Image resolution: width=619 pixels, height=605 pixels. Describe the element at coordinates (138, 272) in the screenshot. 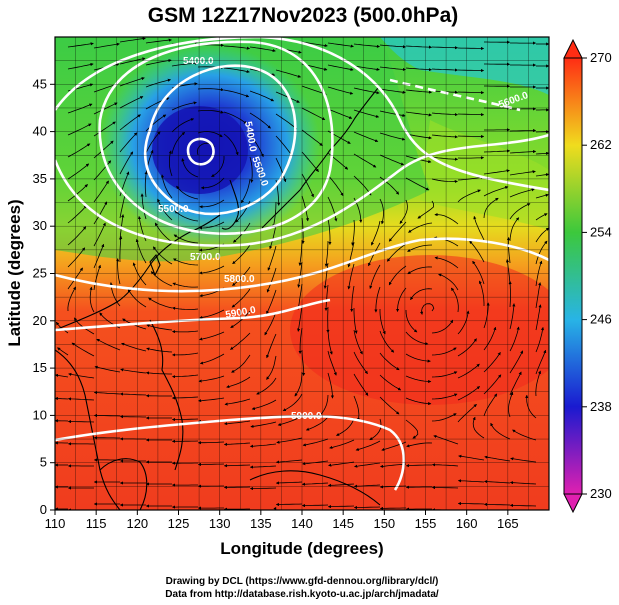

I see `coast-china` at that location.